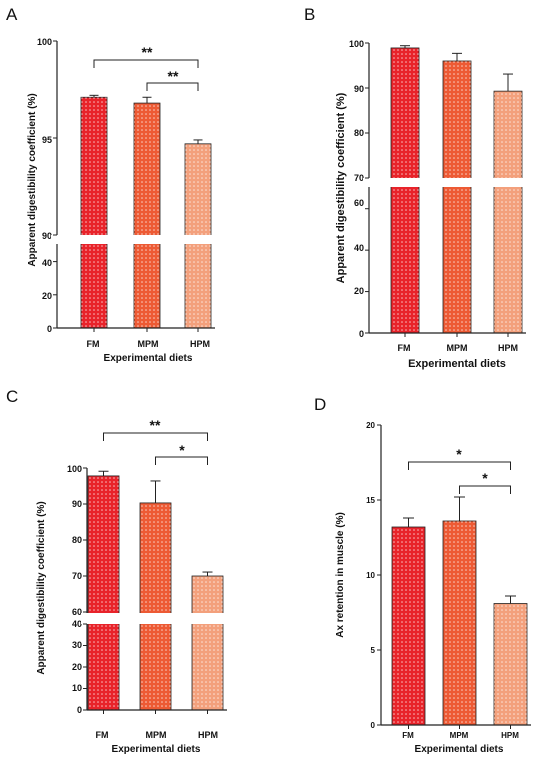 This screenshot has height=760, width=550. Describe the element at coordinates (133, 239) in the screenshot. I see `panel-a-axis-break` at that location.